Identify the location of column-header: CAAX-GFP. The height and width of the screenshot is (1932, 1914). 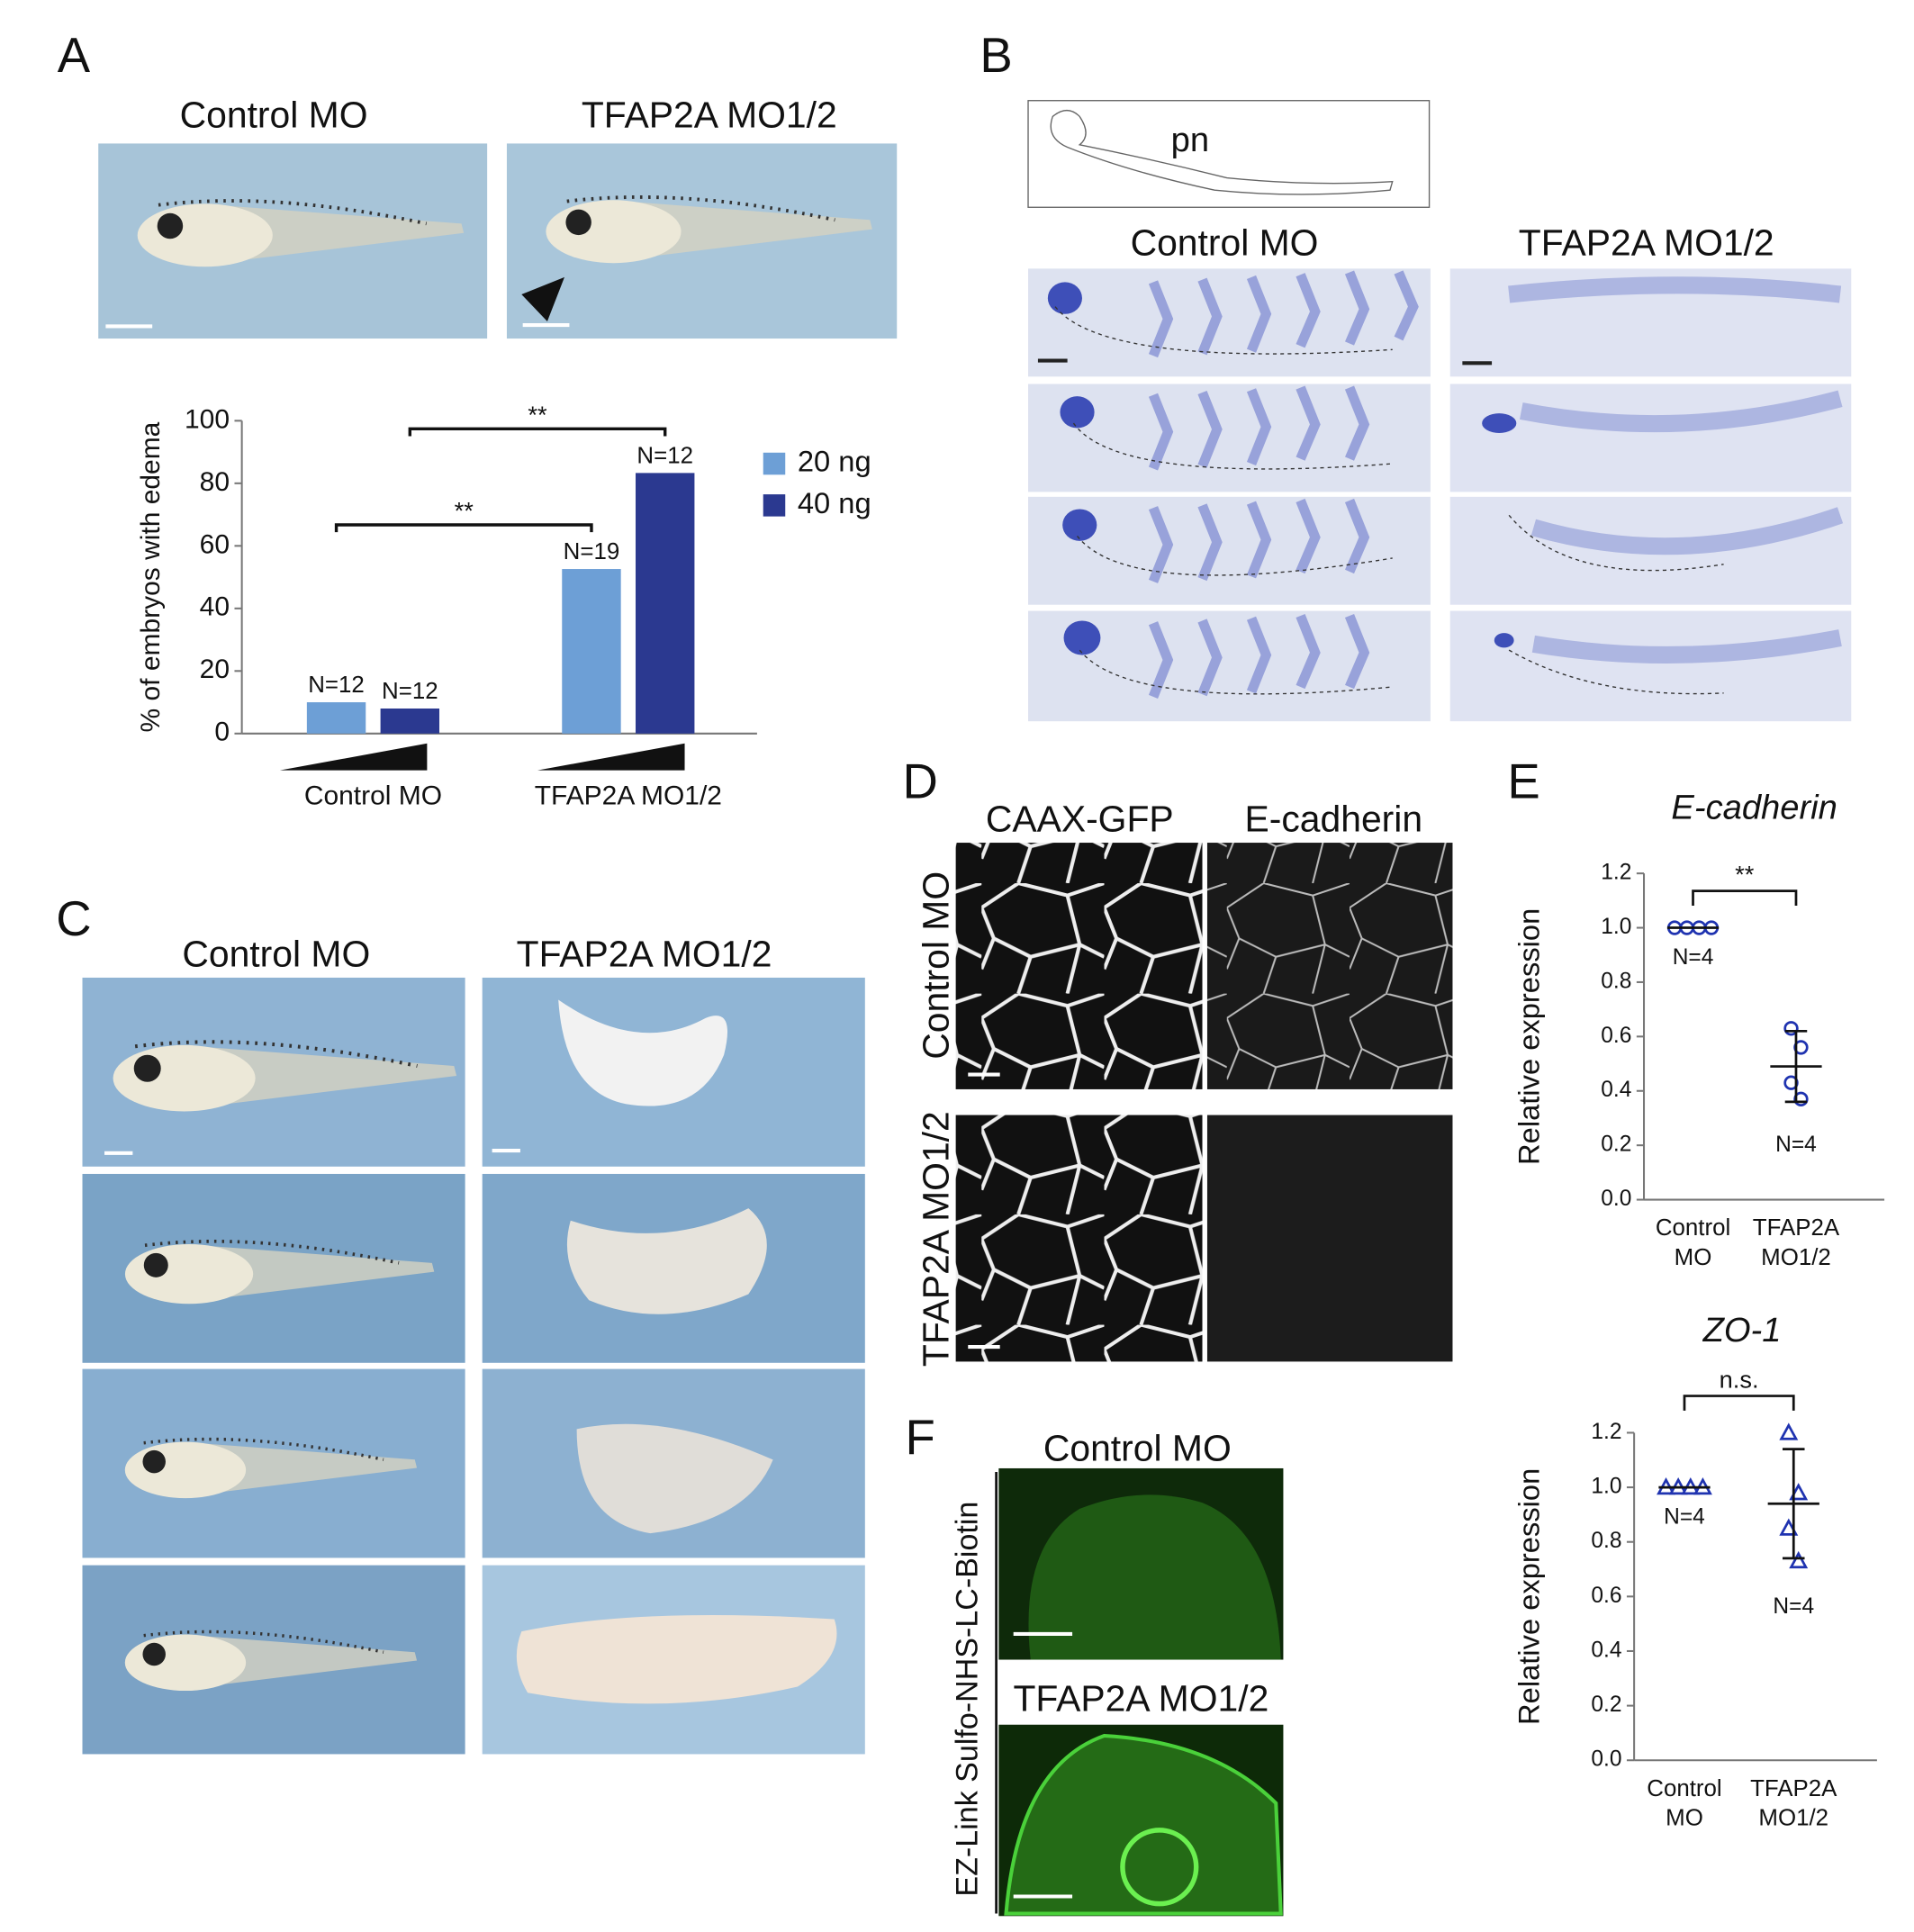
(1080, 819).